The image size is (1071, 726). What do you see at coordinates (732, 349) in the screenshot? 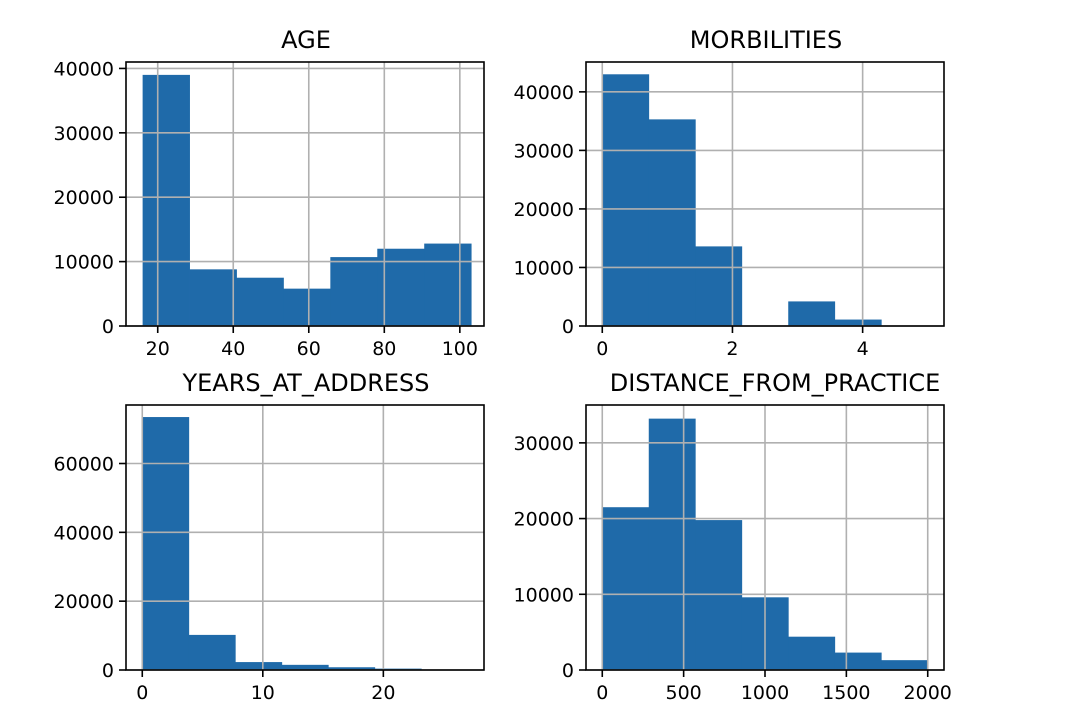
I see `x-tick-label: 2` at bounding box center [732, 349].